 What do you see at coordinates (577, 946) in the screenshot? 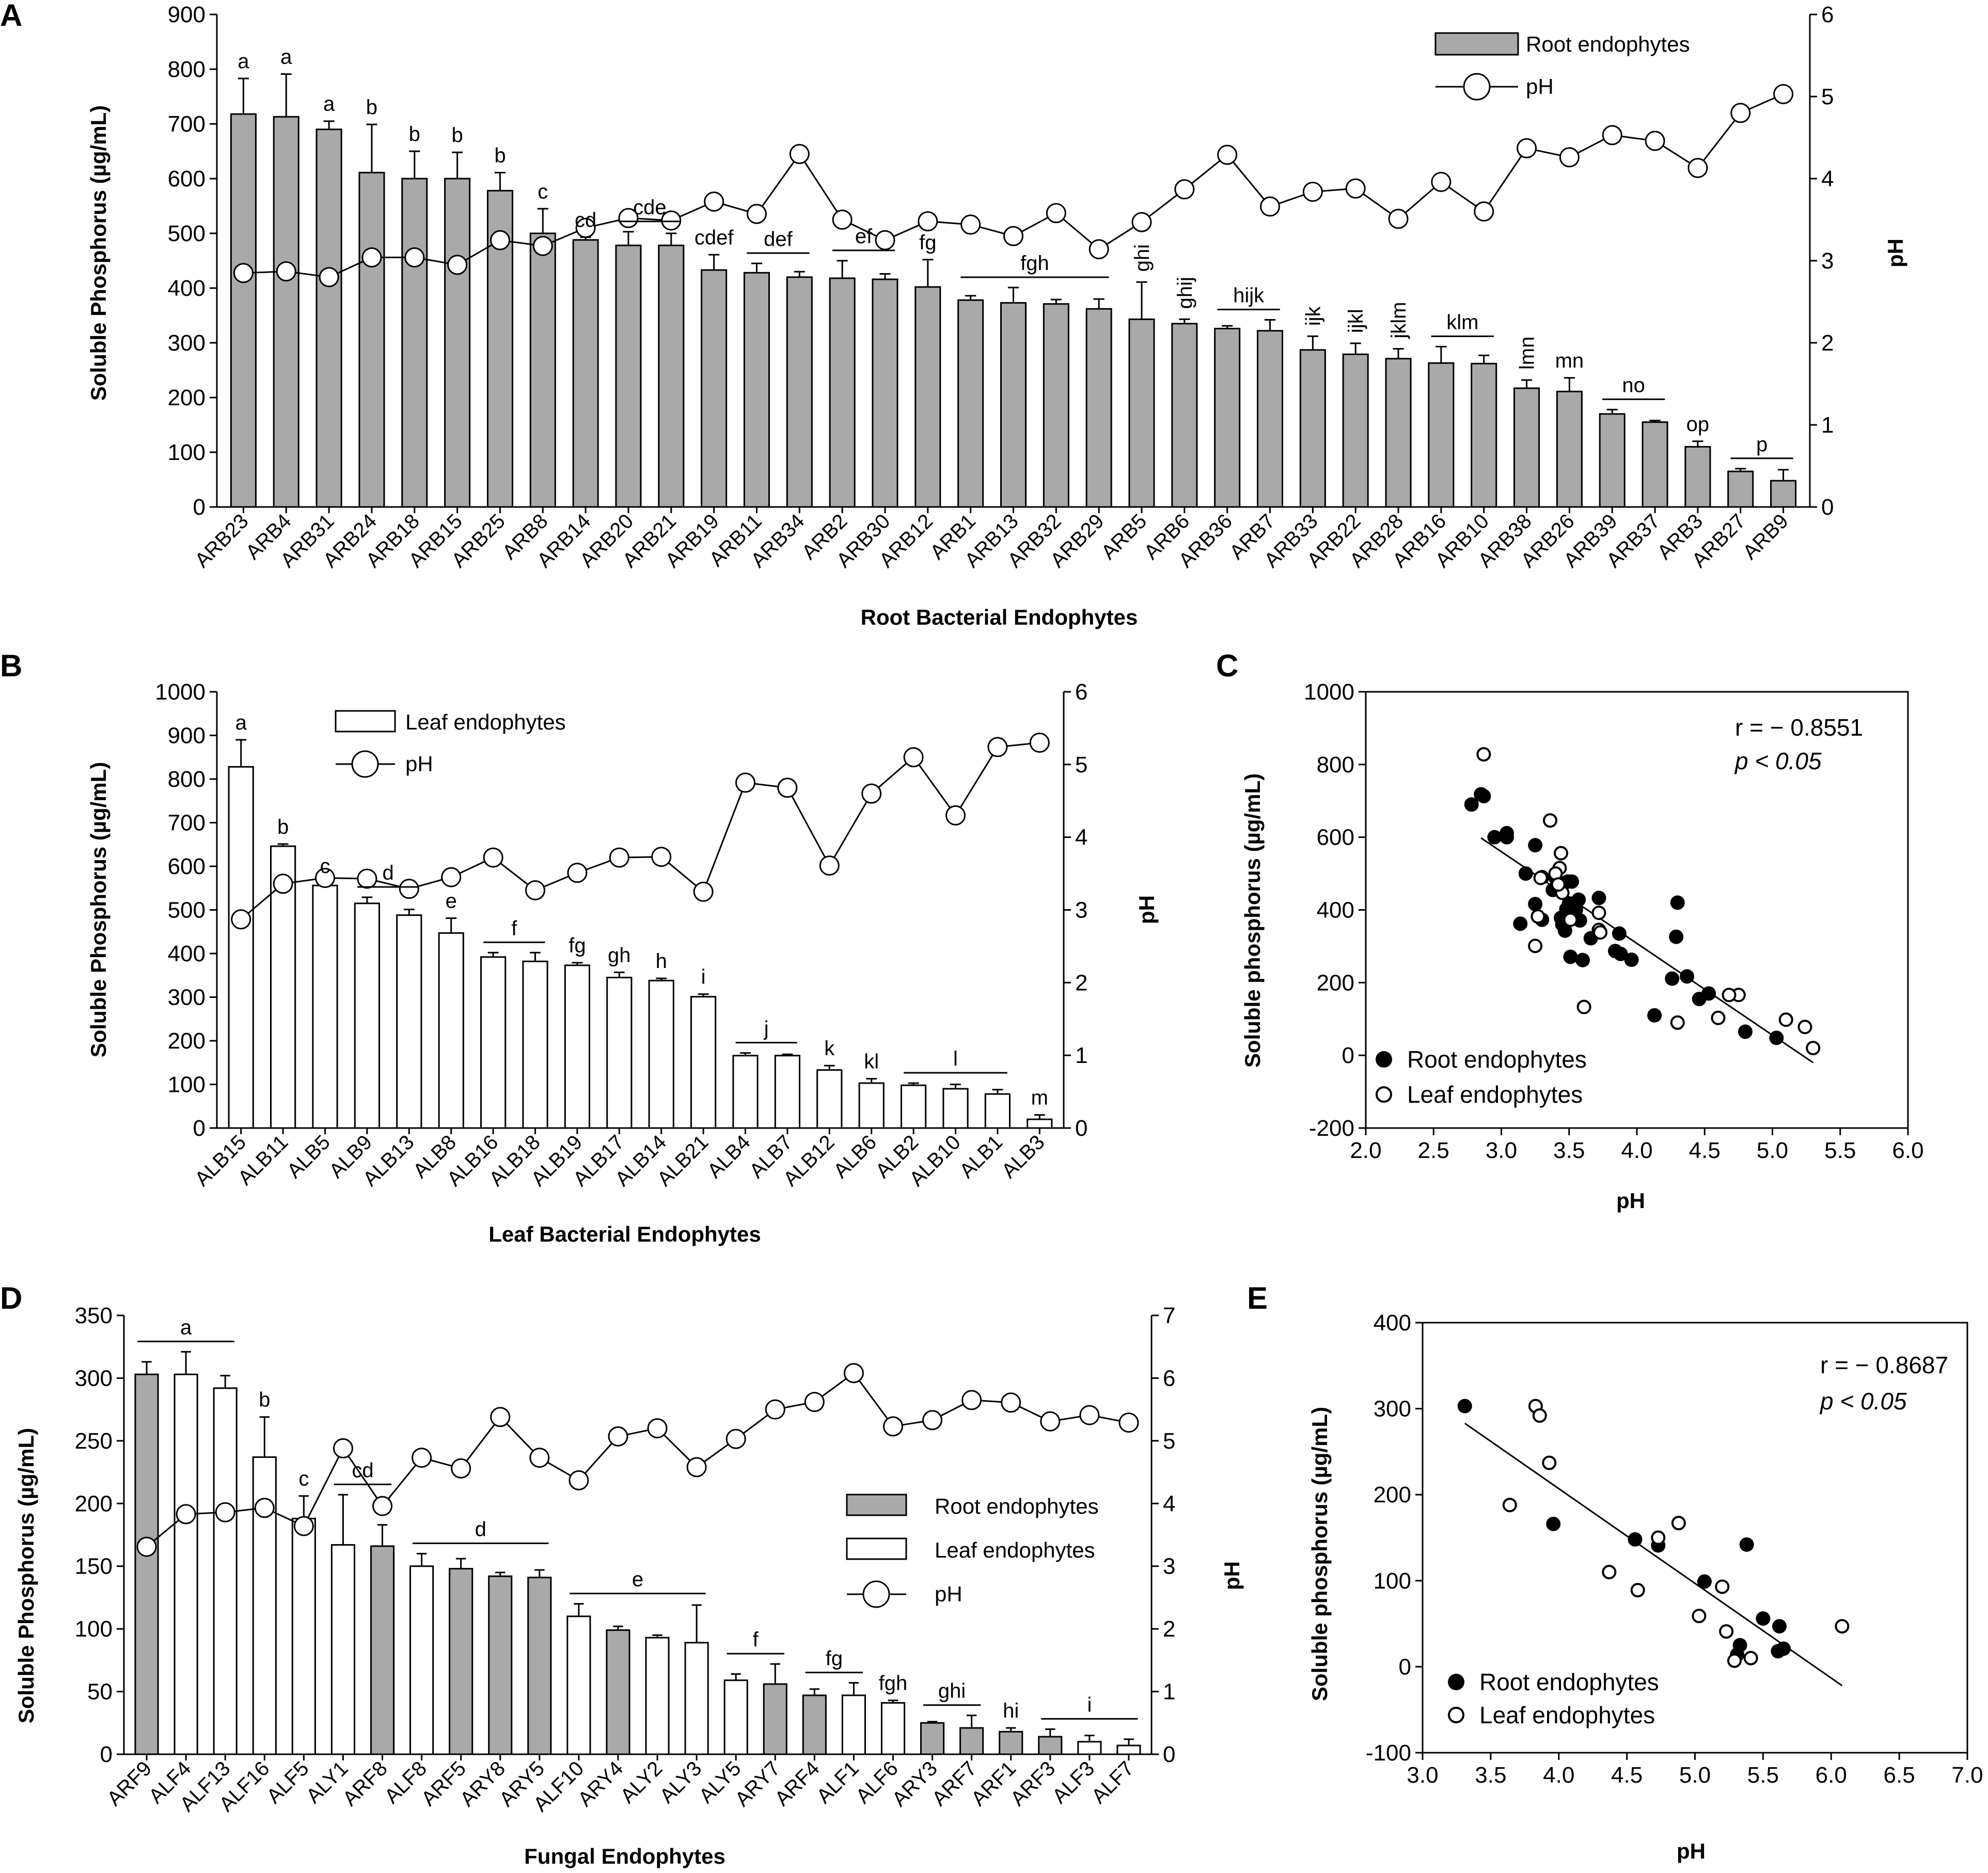
I see `panel-b-significance-label: fg` at bounding box center [577, 946].